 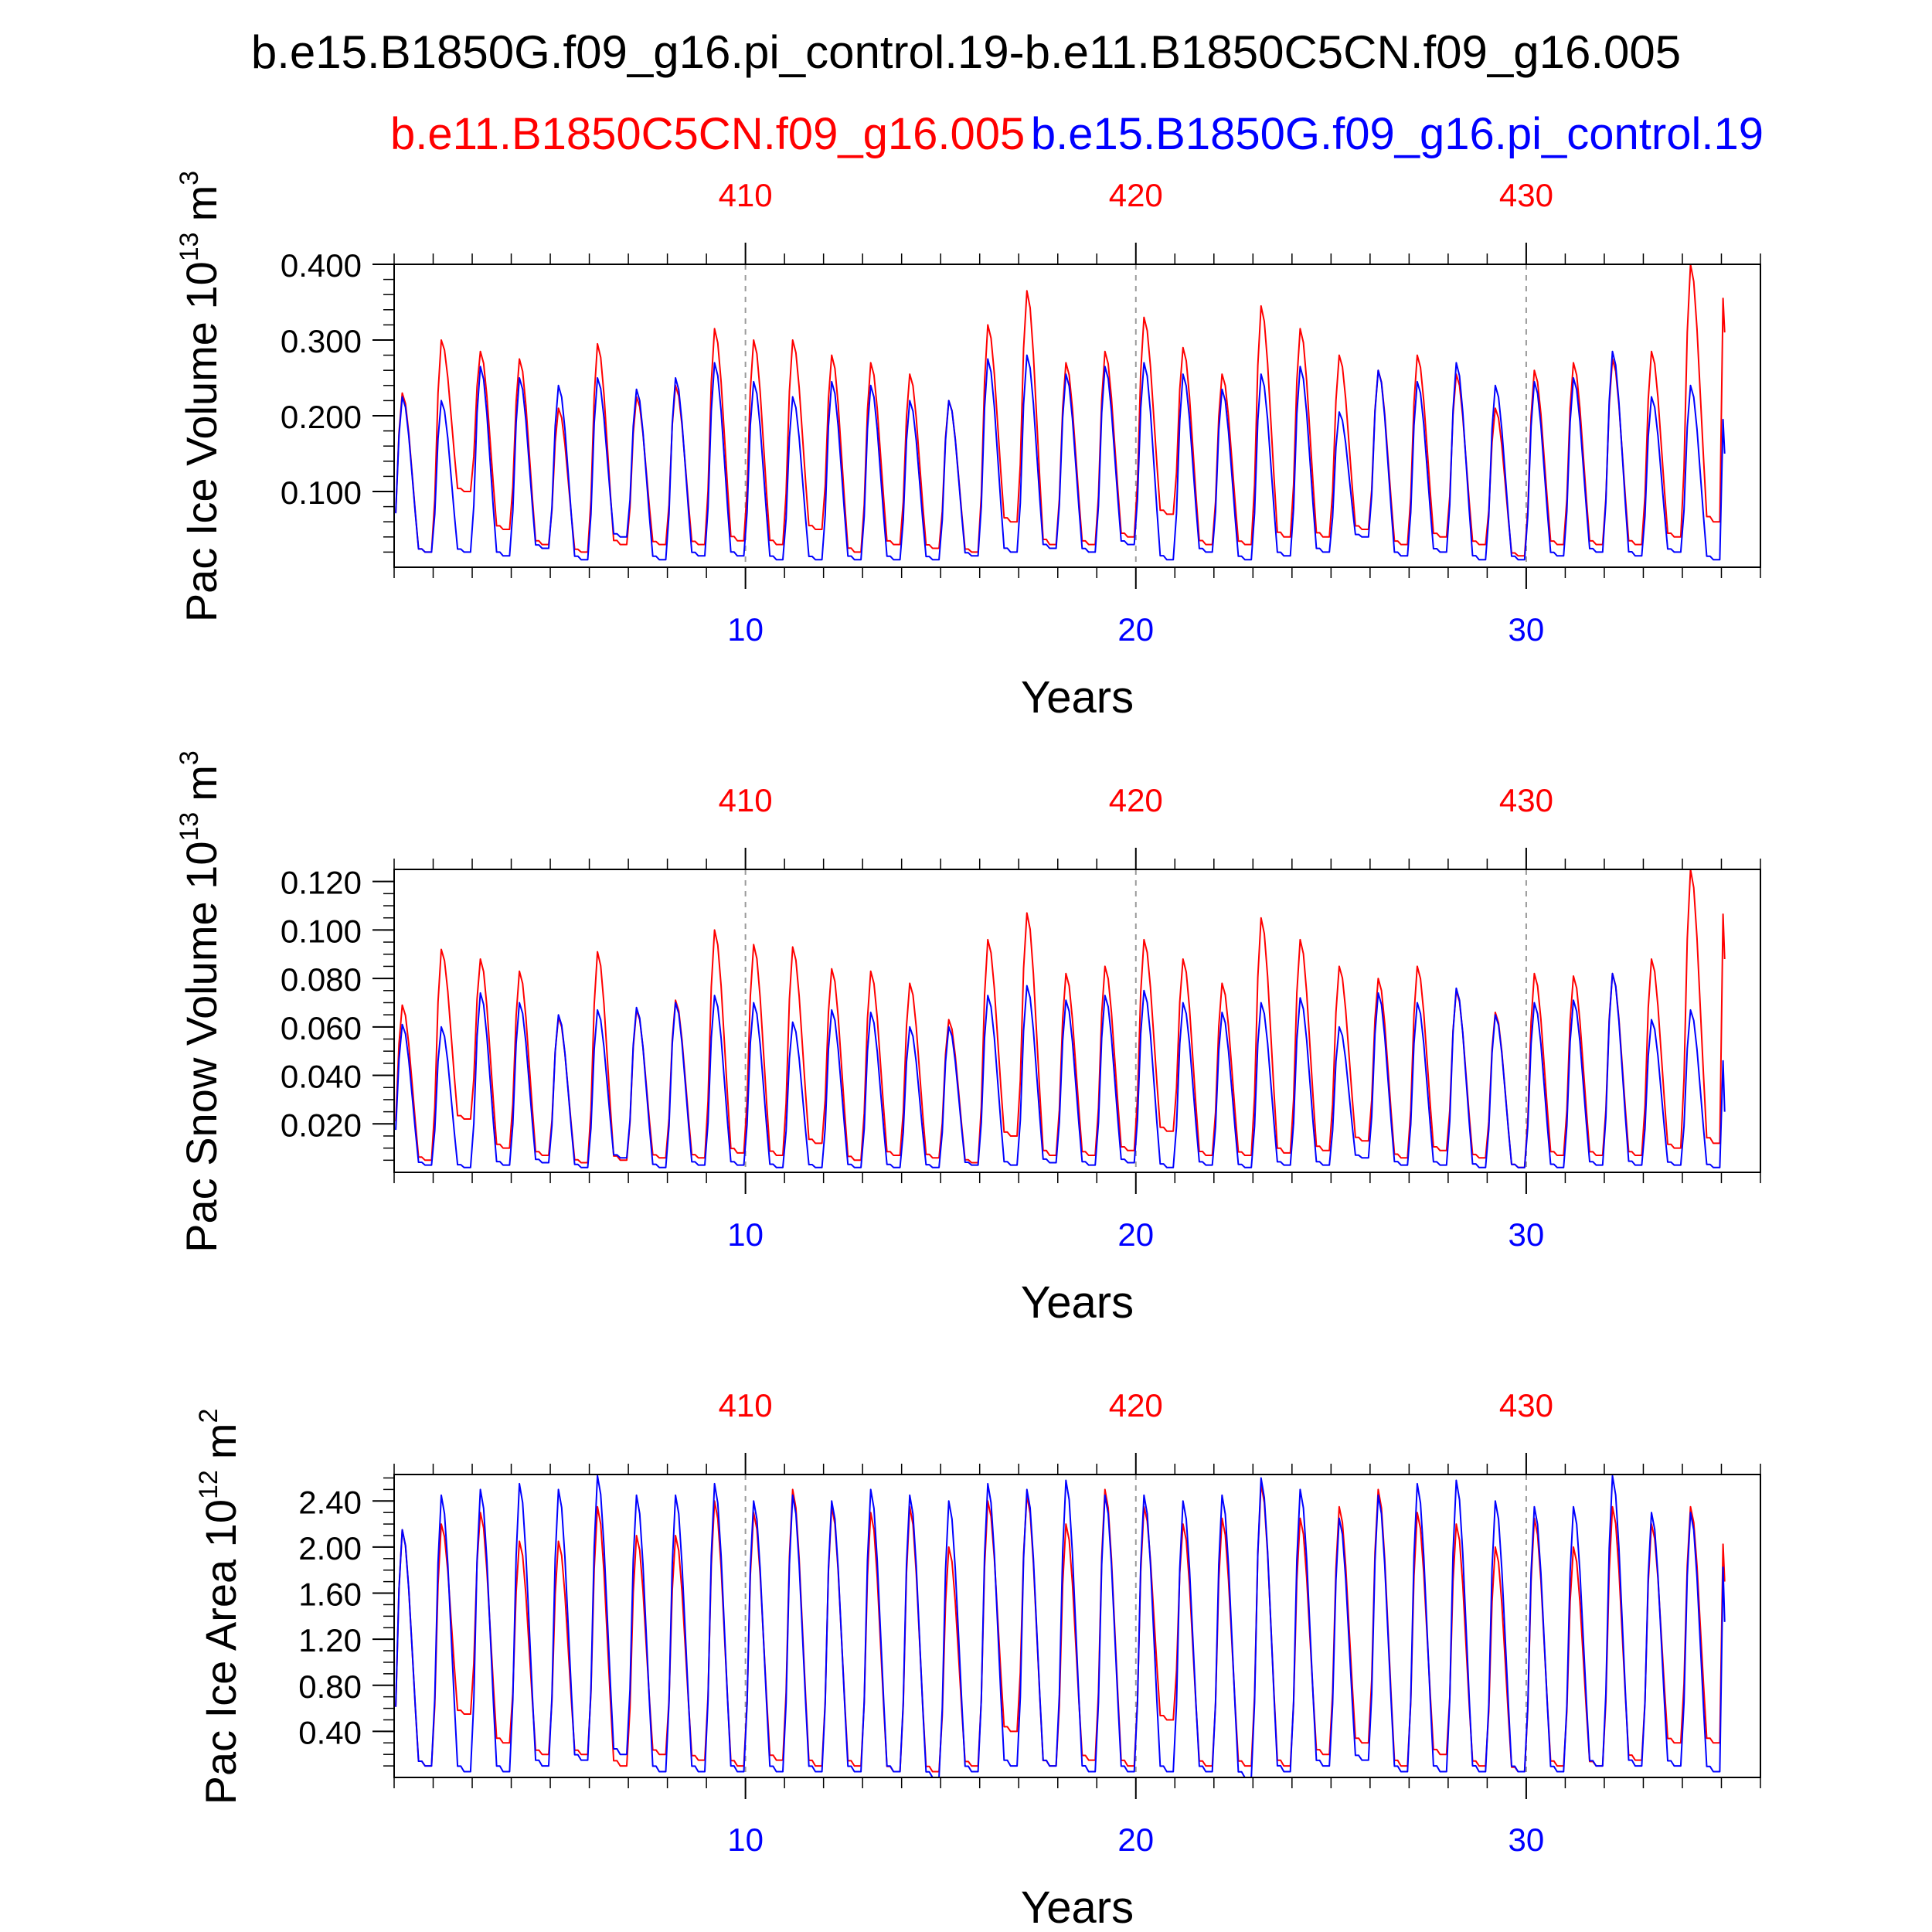 What do you see at coordinates (708, 134) in the screenshot?
I see `legend-red-label: b.e11.B1850C5CN.f09_g16.005` at bounding box center [708, 134].